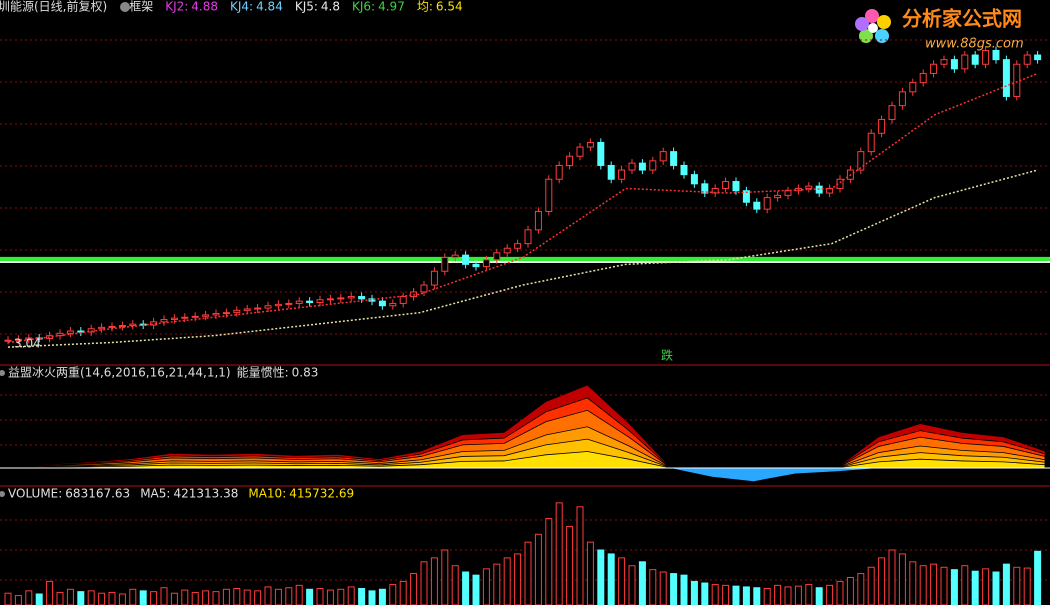 The height and width of the screenshot is (605, 1050). Describe the element at coordinates (305, 373) in the screenshot. I see `energy-value: 0.83` at that location.